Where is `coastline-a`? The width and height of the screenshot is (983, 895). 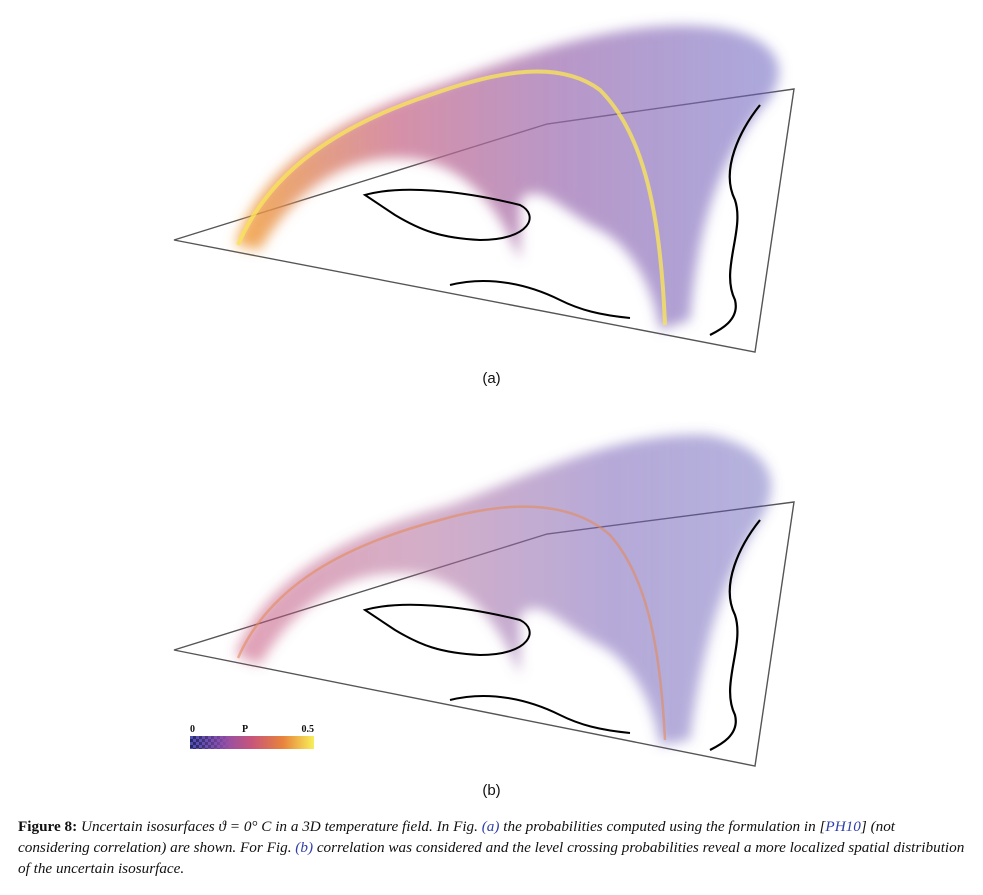 coastline-a is located at coordinates (446, 215).